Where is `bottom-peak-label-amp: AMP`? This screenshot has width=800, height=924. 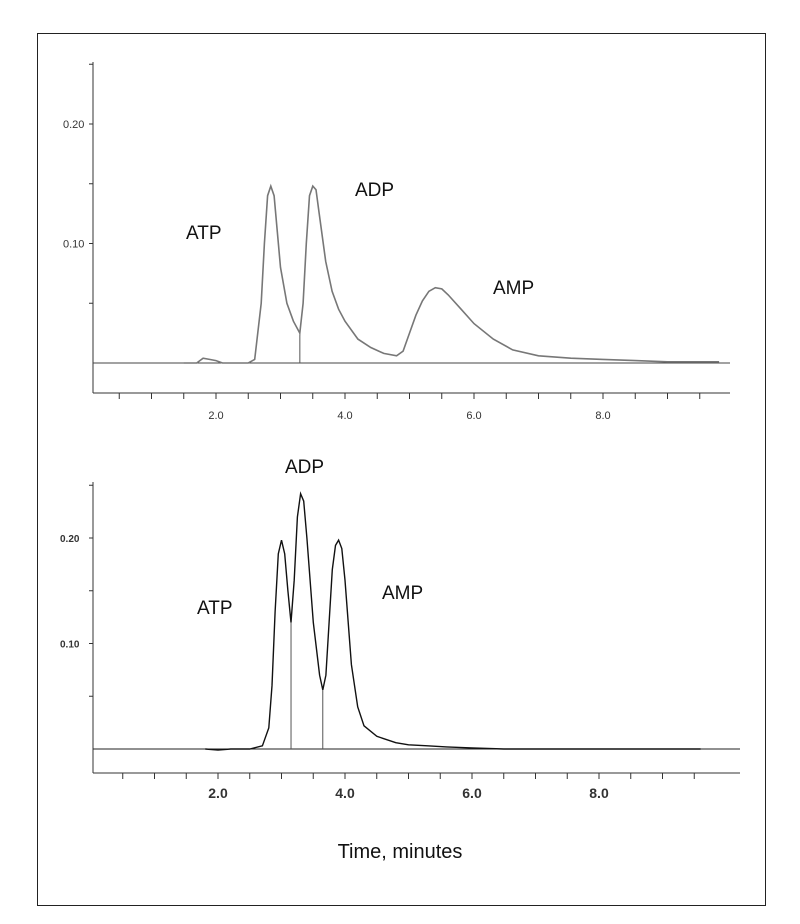
bottom-peak-label-amp: AMP is located at coordinates (402, 593).